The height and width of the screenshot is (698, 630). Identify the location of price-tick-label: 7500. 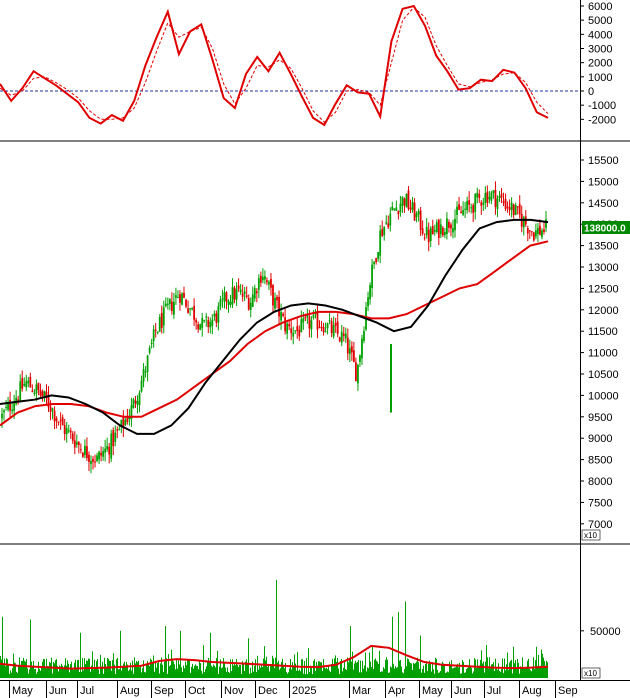
(600, 503).